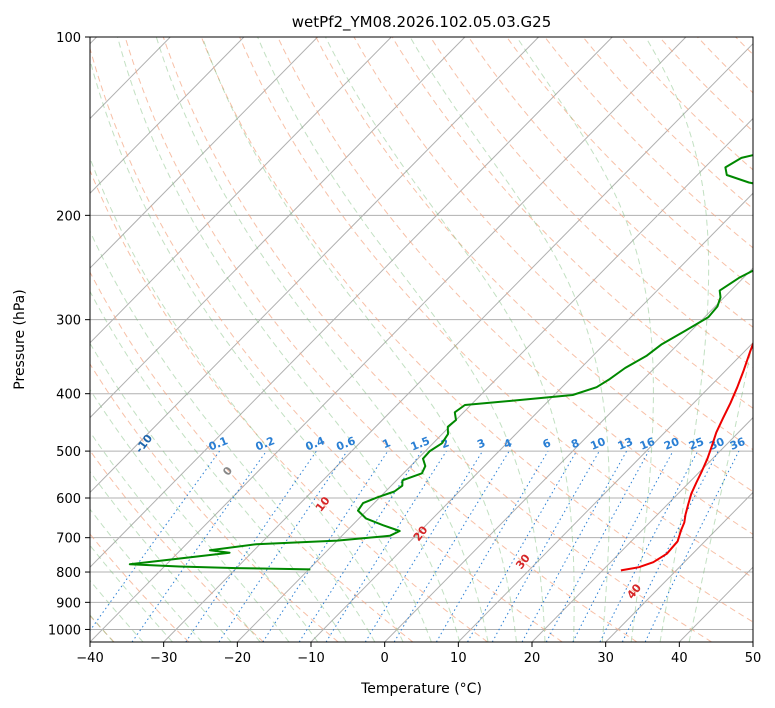  What do you see at coordinates (421, 689) in the screenshot?
I see `x-axis-label: Temperature (°C)` at bounding box center [421, 689].